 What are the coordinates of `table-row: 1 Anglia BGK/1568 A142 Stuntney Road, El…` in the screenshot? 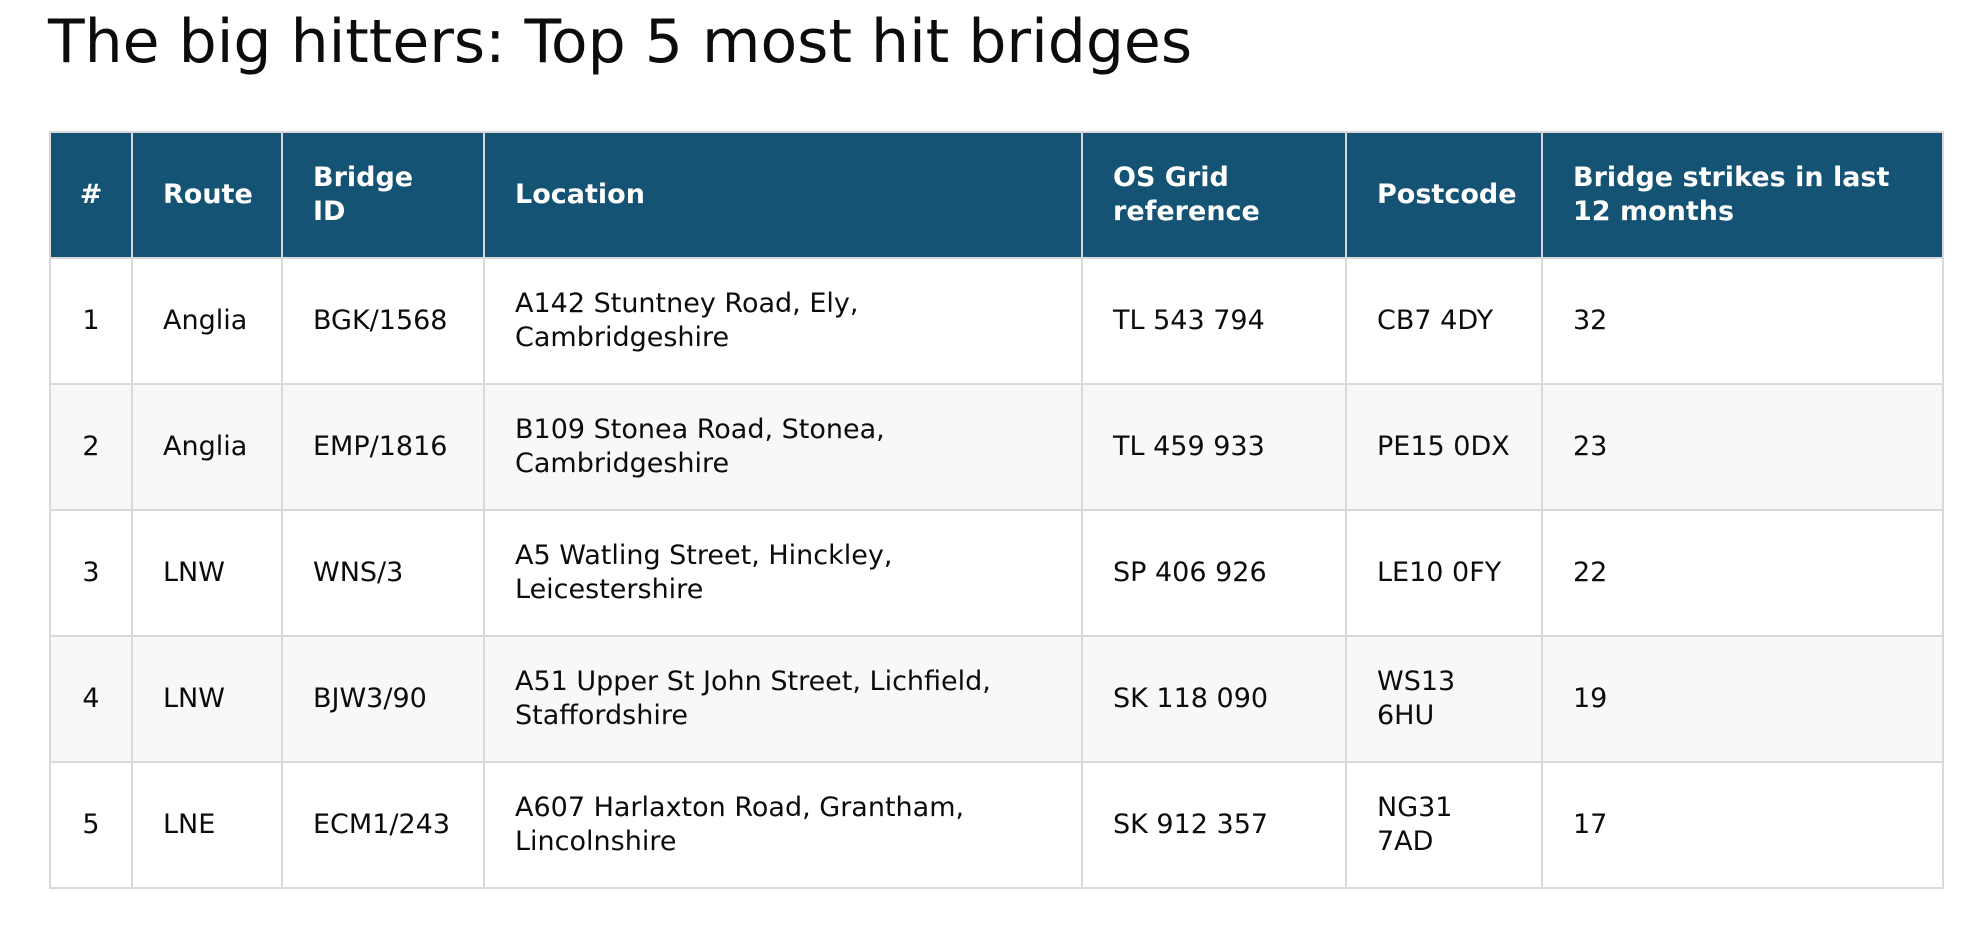 It's located at (996, 321).